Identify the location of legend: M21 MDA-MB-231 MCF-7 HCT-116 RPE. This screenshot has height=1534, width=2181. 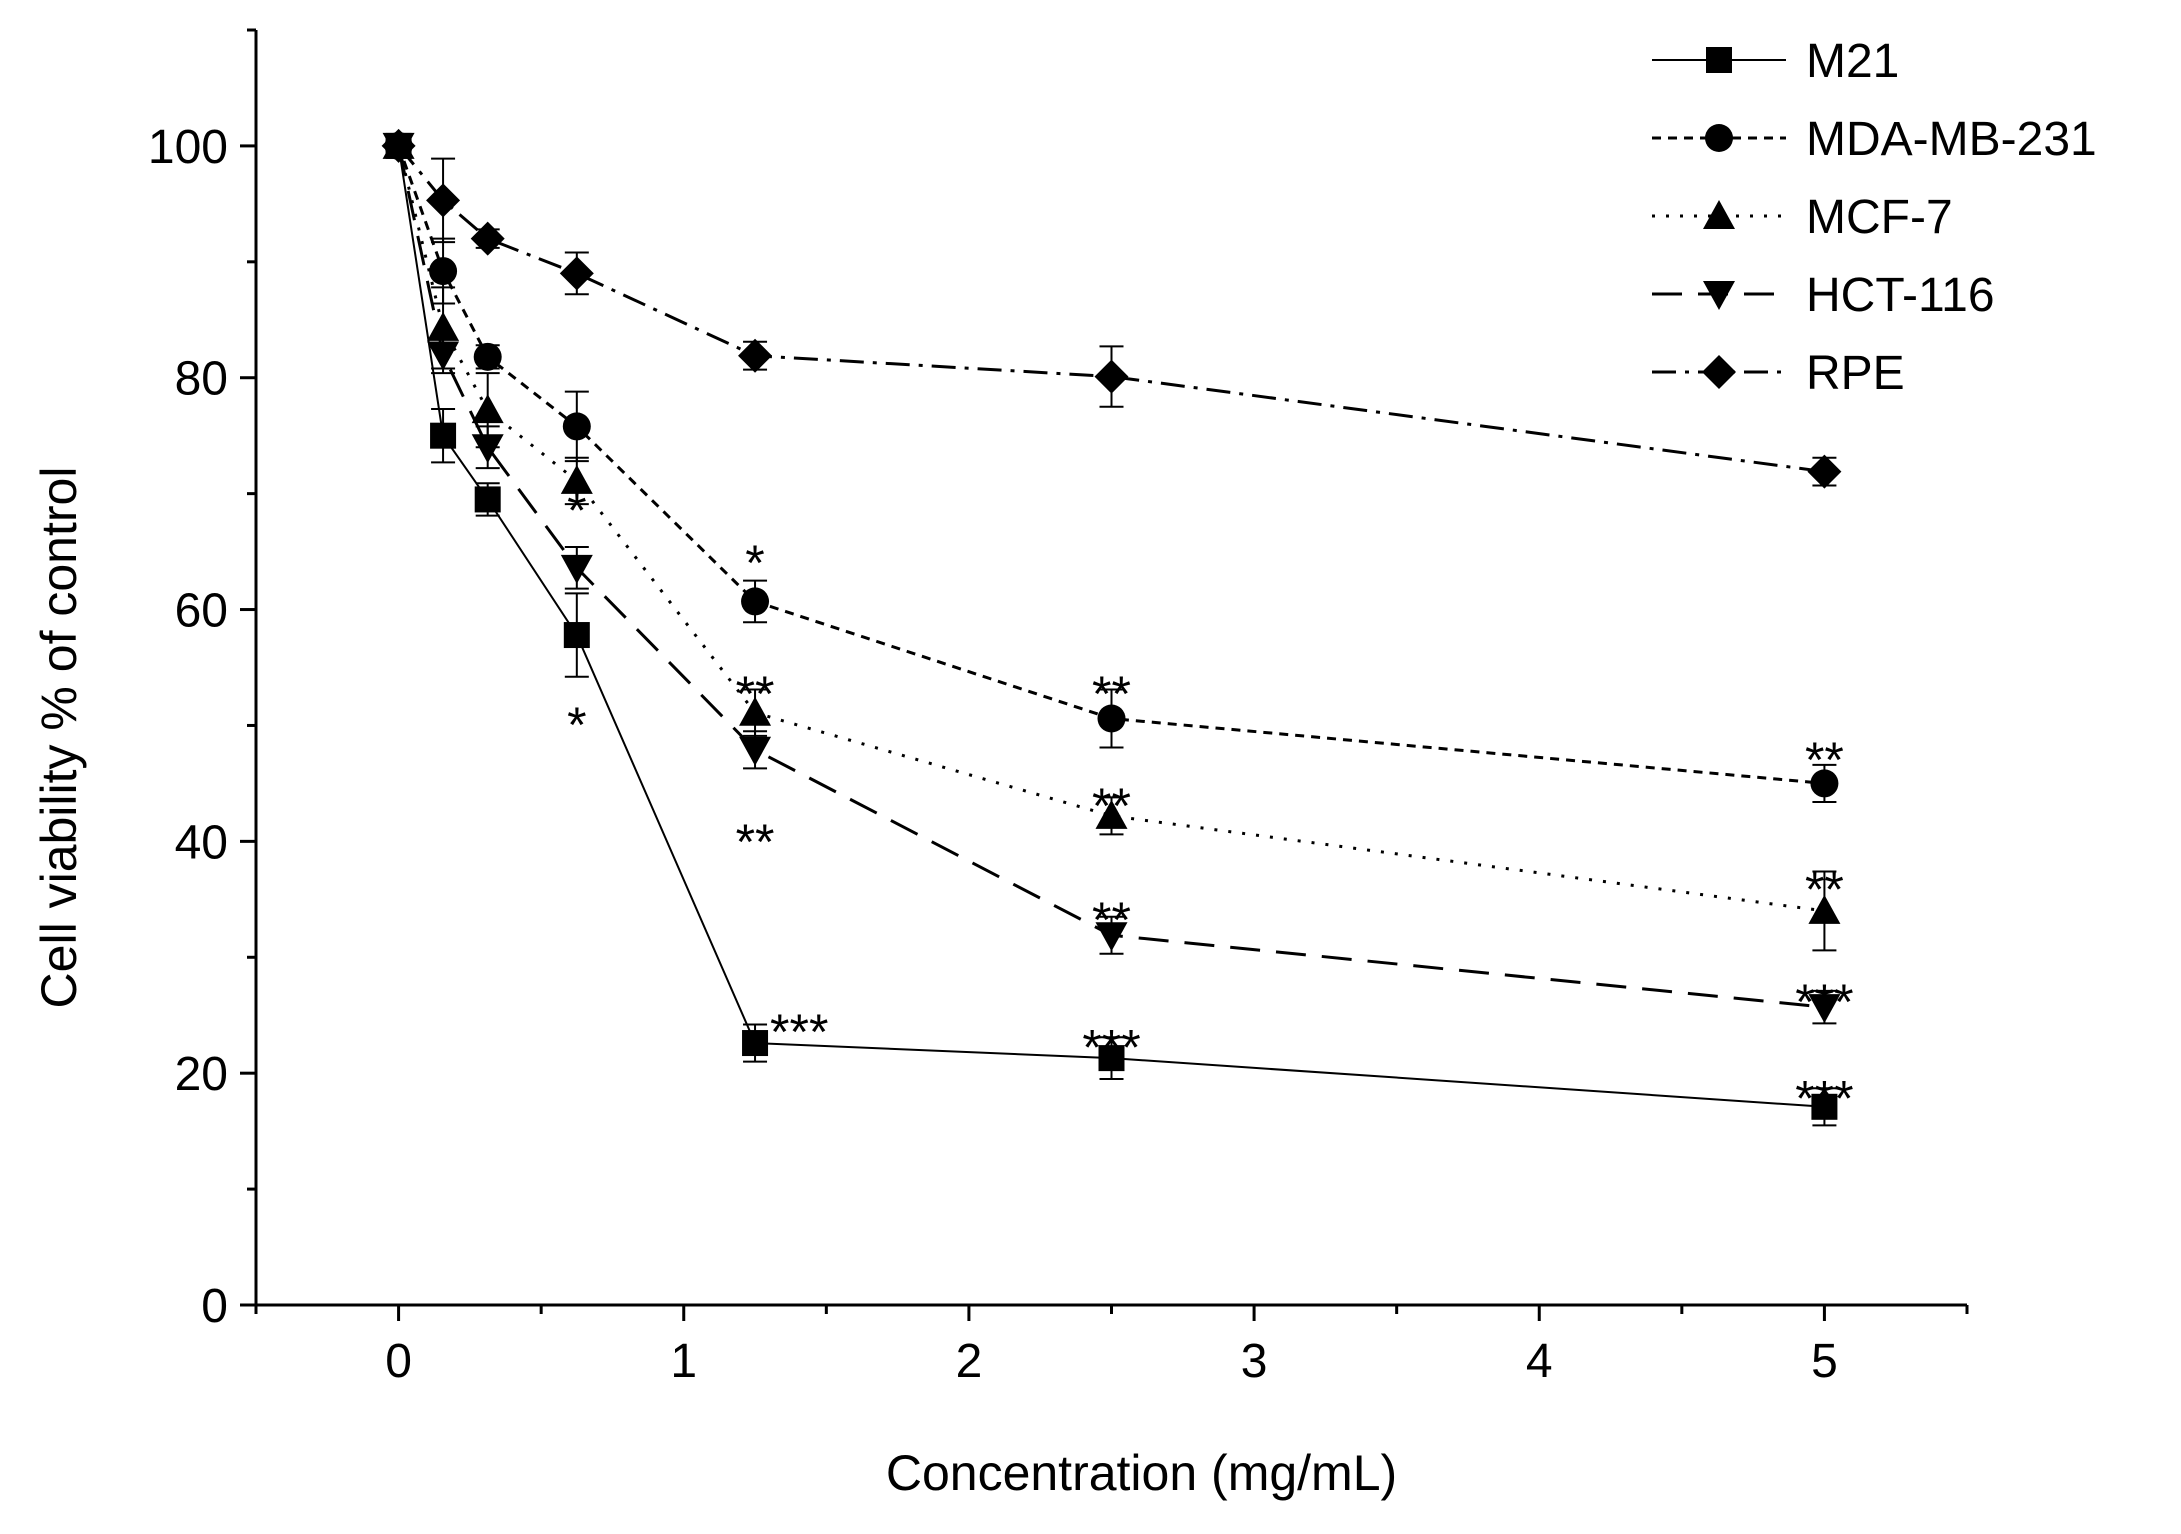
(1874, 217).